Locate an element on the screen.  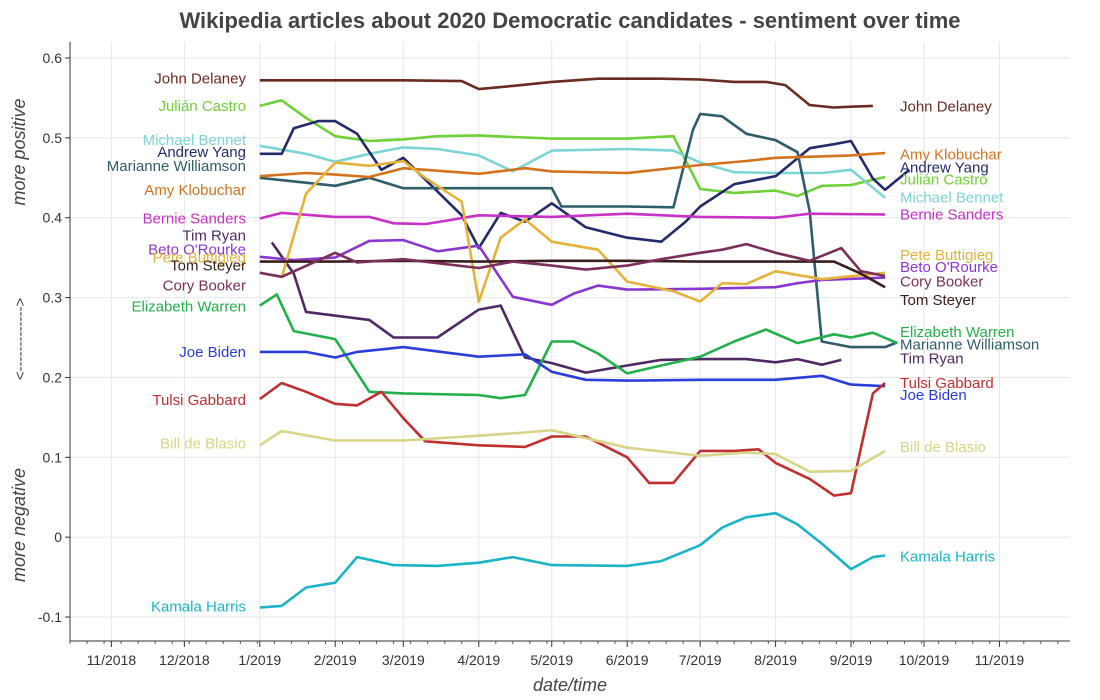
series-start-label: Kamala Harris is located at coordinates (198, 607).